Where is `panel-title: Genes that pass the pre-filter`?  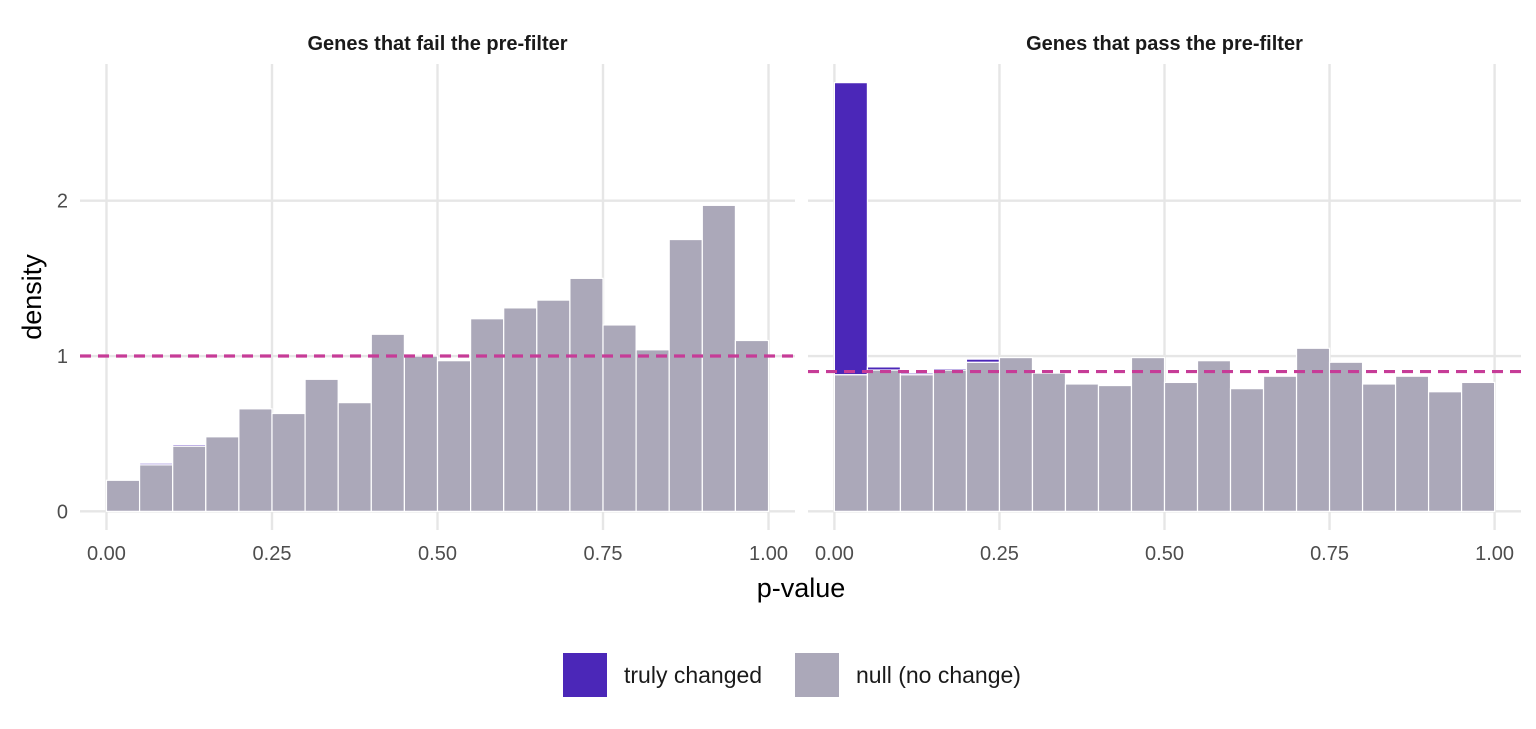
panel-title: Genes that pass the pre-filter is located at coordinates (1164, 44).